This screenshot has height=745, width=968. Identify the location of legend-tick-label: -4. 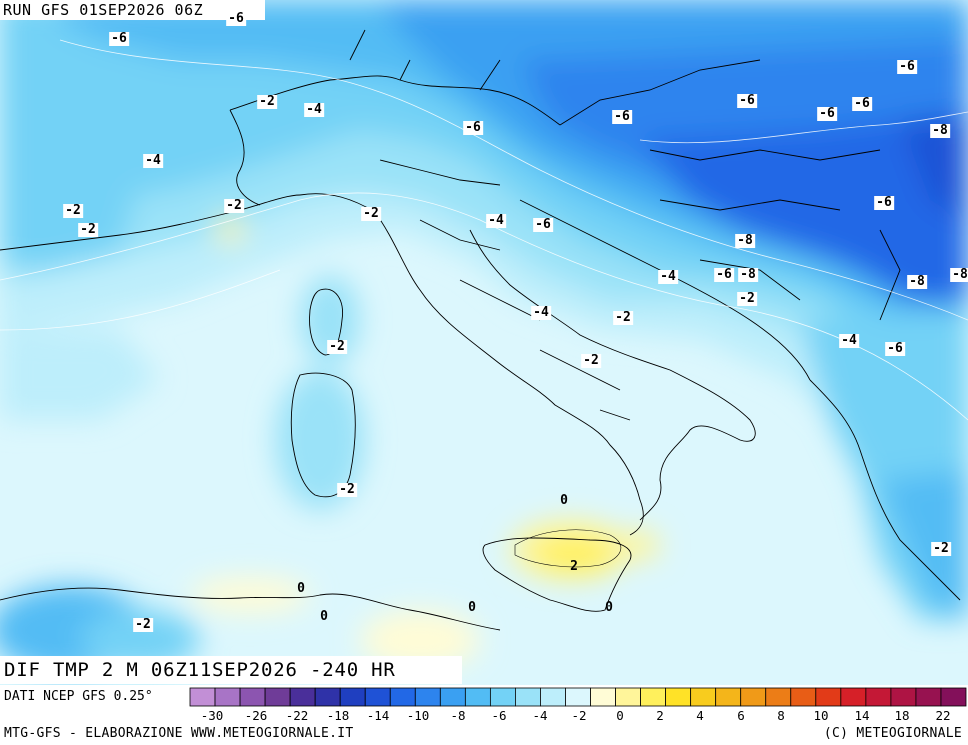
(540, 715).